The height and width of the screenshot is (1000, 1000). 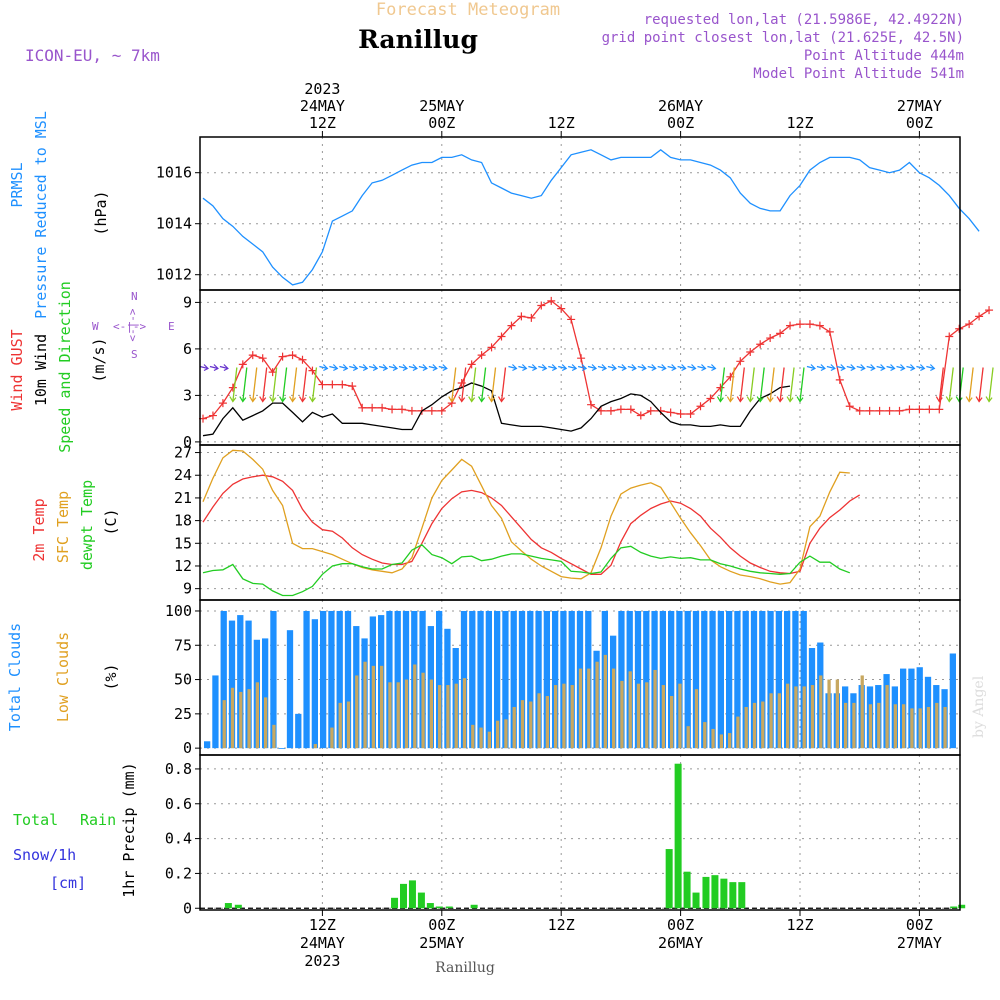 What do you see at coordinates (596, 360) in the screenshot?
I see `series-line-wind-gust` at bounding box center [596, 360].